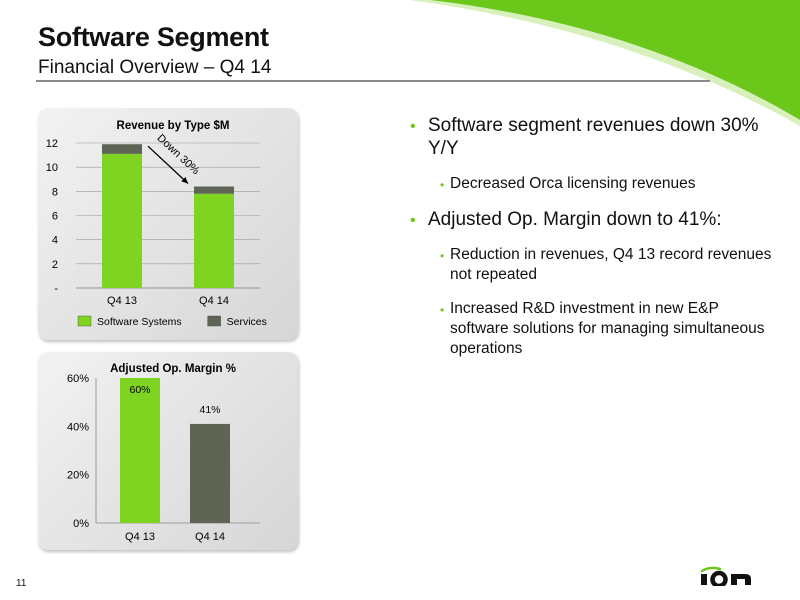  I want to click on title-divider, so click(373, 81).